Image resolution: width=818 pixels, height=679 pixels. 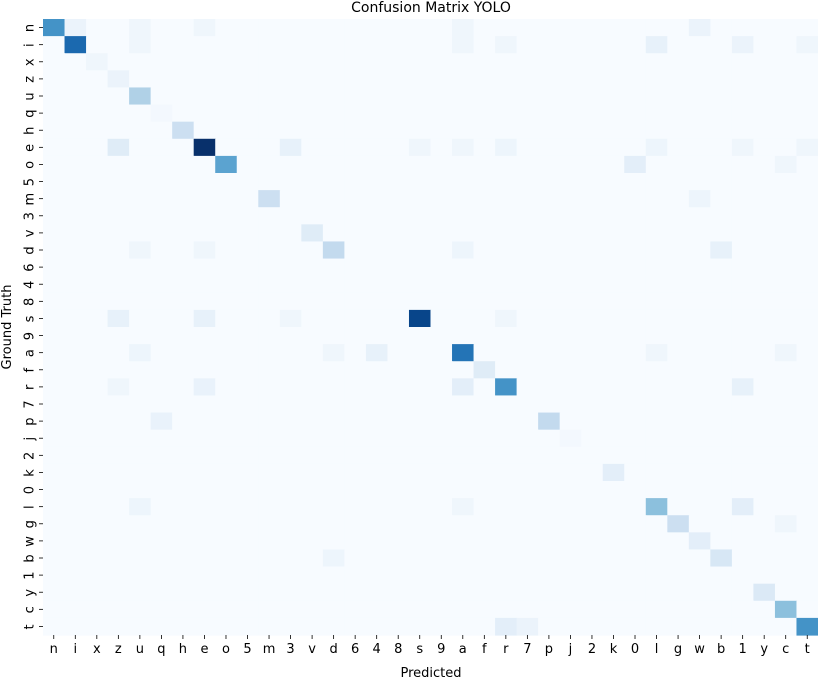 What do you see at coordinates (613, 28) in the screenshot?
I see `heatmap-cell-n-k` at bounding box center [613, 28].